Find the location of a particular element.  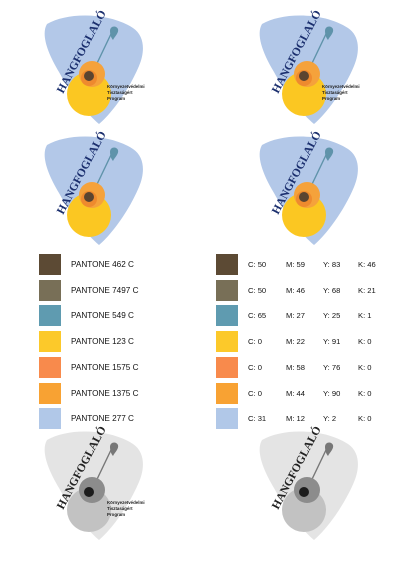

cmyk-y-value: Y: 2 is located at coordinates (330, 418).